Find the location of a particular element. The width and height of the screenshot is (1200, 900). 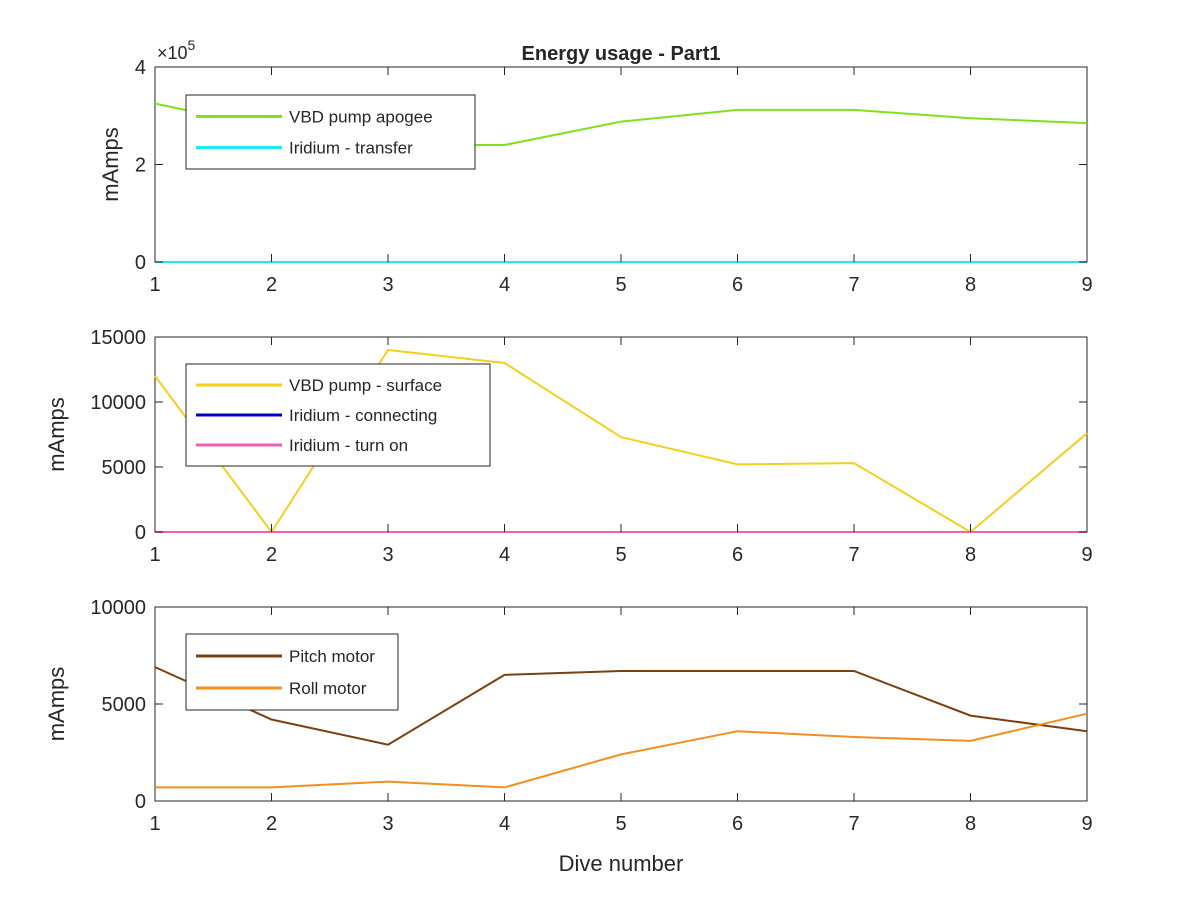

legend: Pitch motor Roll motor is located at coordinates (292, 672).